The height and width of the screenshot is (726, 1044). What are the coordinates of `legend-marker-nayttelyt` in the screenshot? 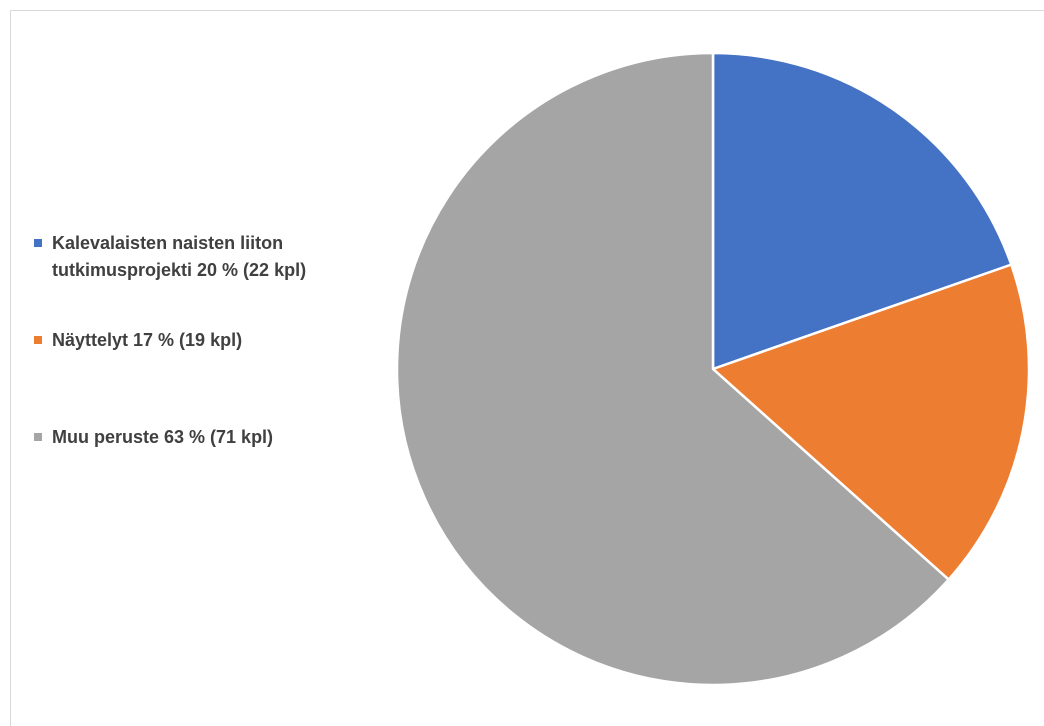 It's located at (38, 340).